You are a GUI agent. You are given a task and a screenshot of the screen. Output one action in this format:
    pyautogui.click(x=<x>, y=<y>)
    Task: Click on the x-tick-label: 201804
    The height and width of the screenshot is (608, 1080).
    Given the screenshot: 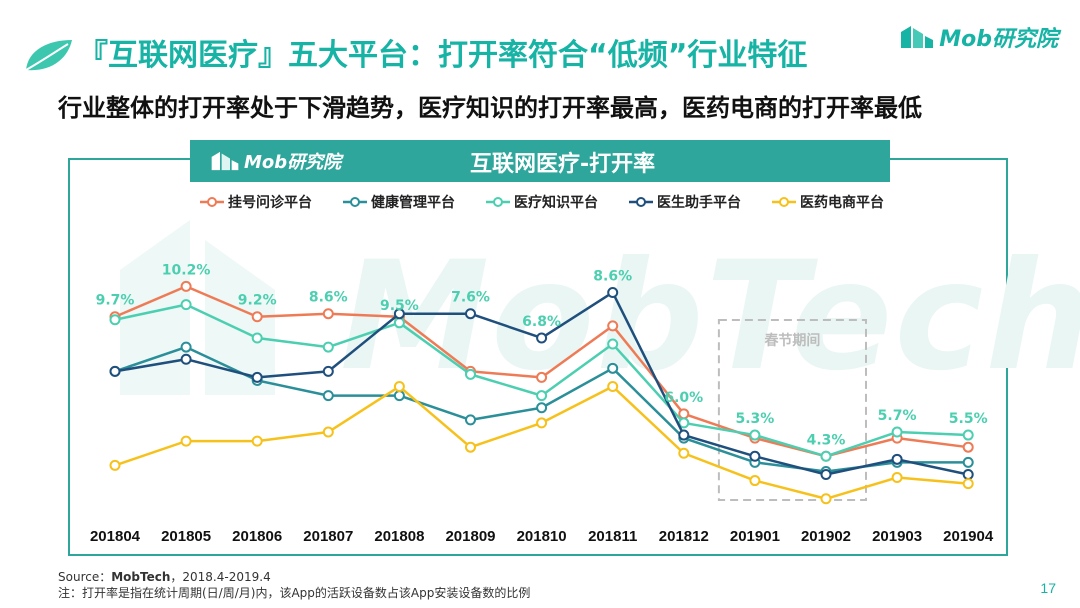 What is the action you would take?
    pyautogui.click(x=115, y=536)
    